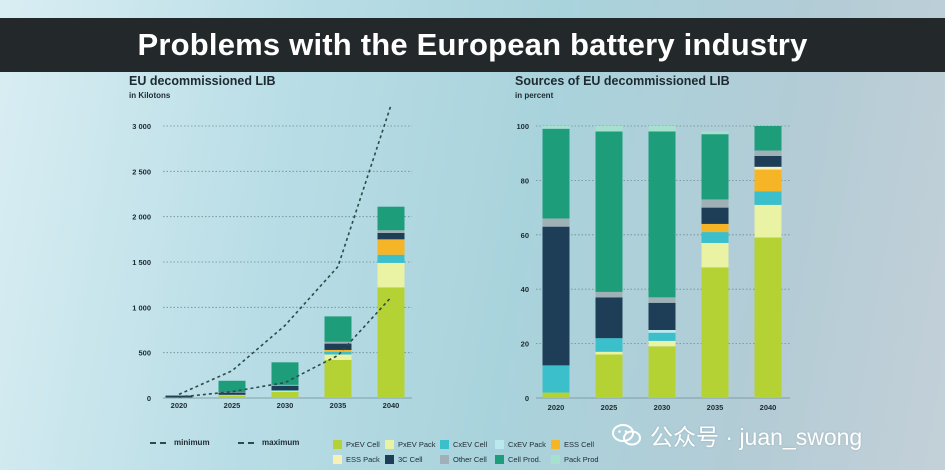 The width and height of the screenshot is (945, 470). I want to click on wechat-icon, so click(627, 435).